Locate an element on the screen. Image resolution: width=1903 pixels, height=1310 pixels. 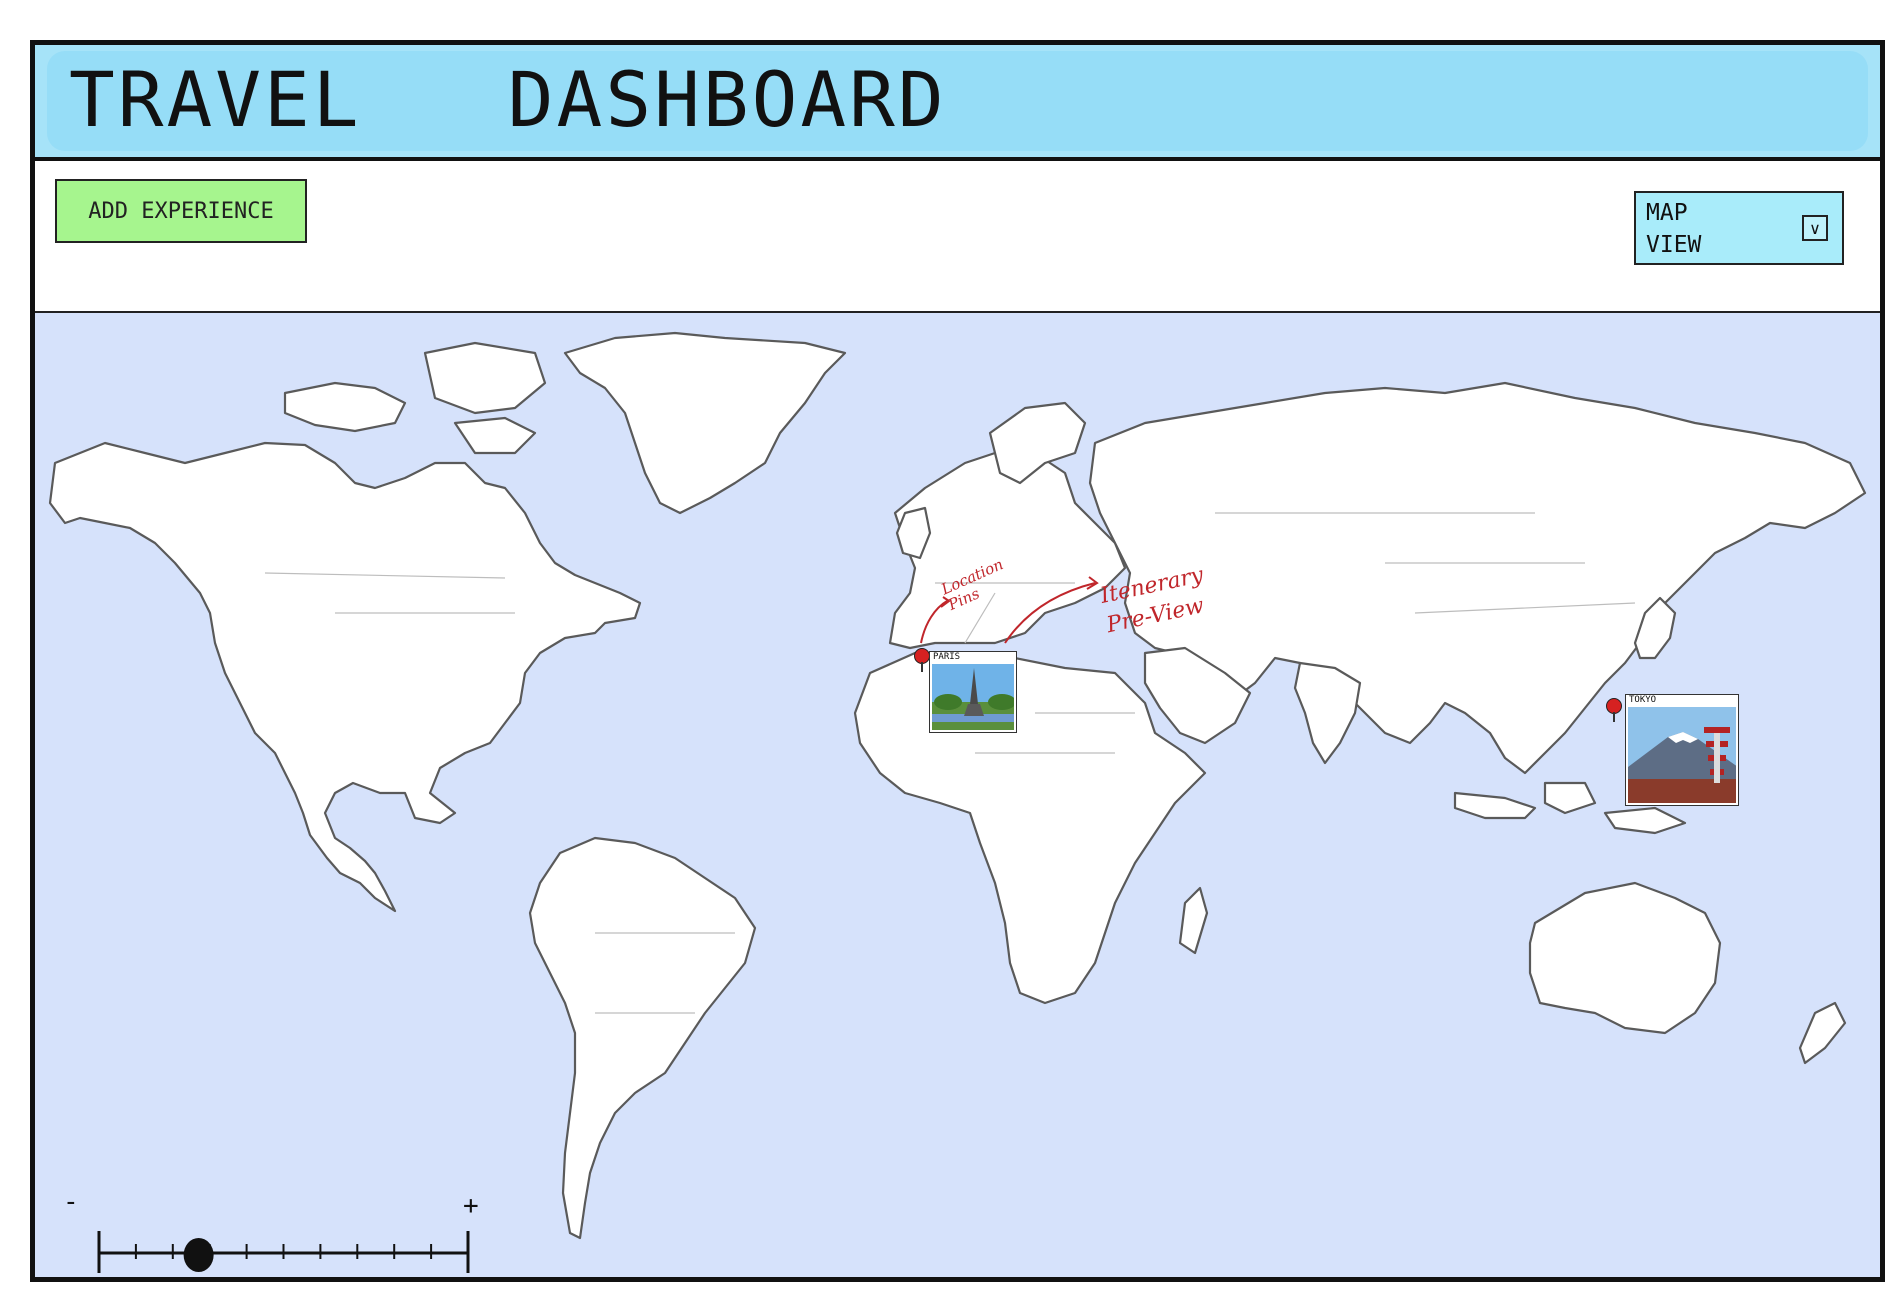
preview-photo-tokyo is located at coordinates (1682, 755).